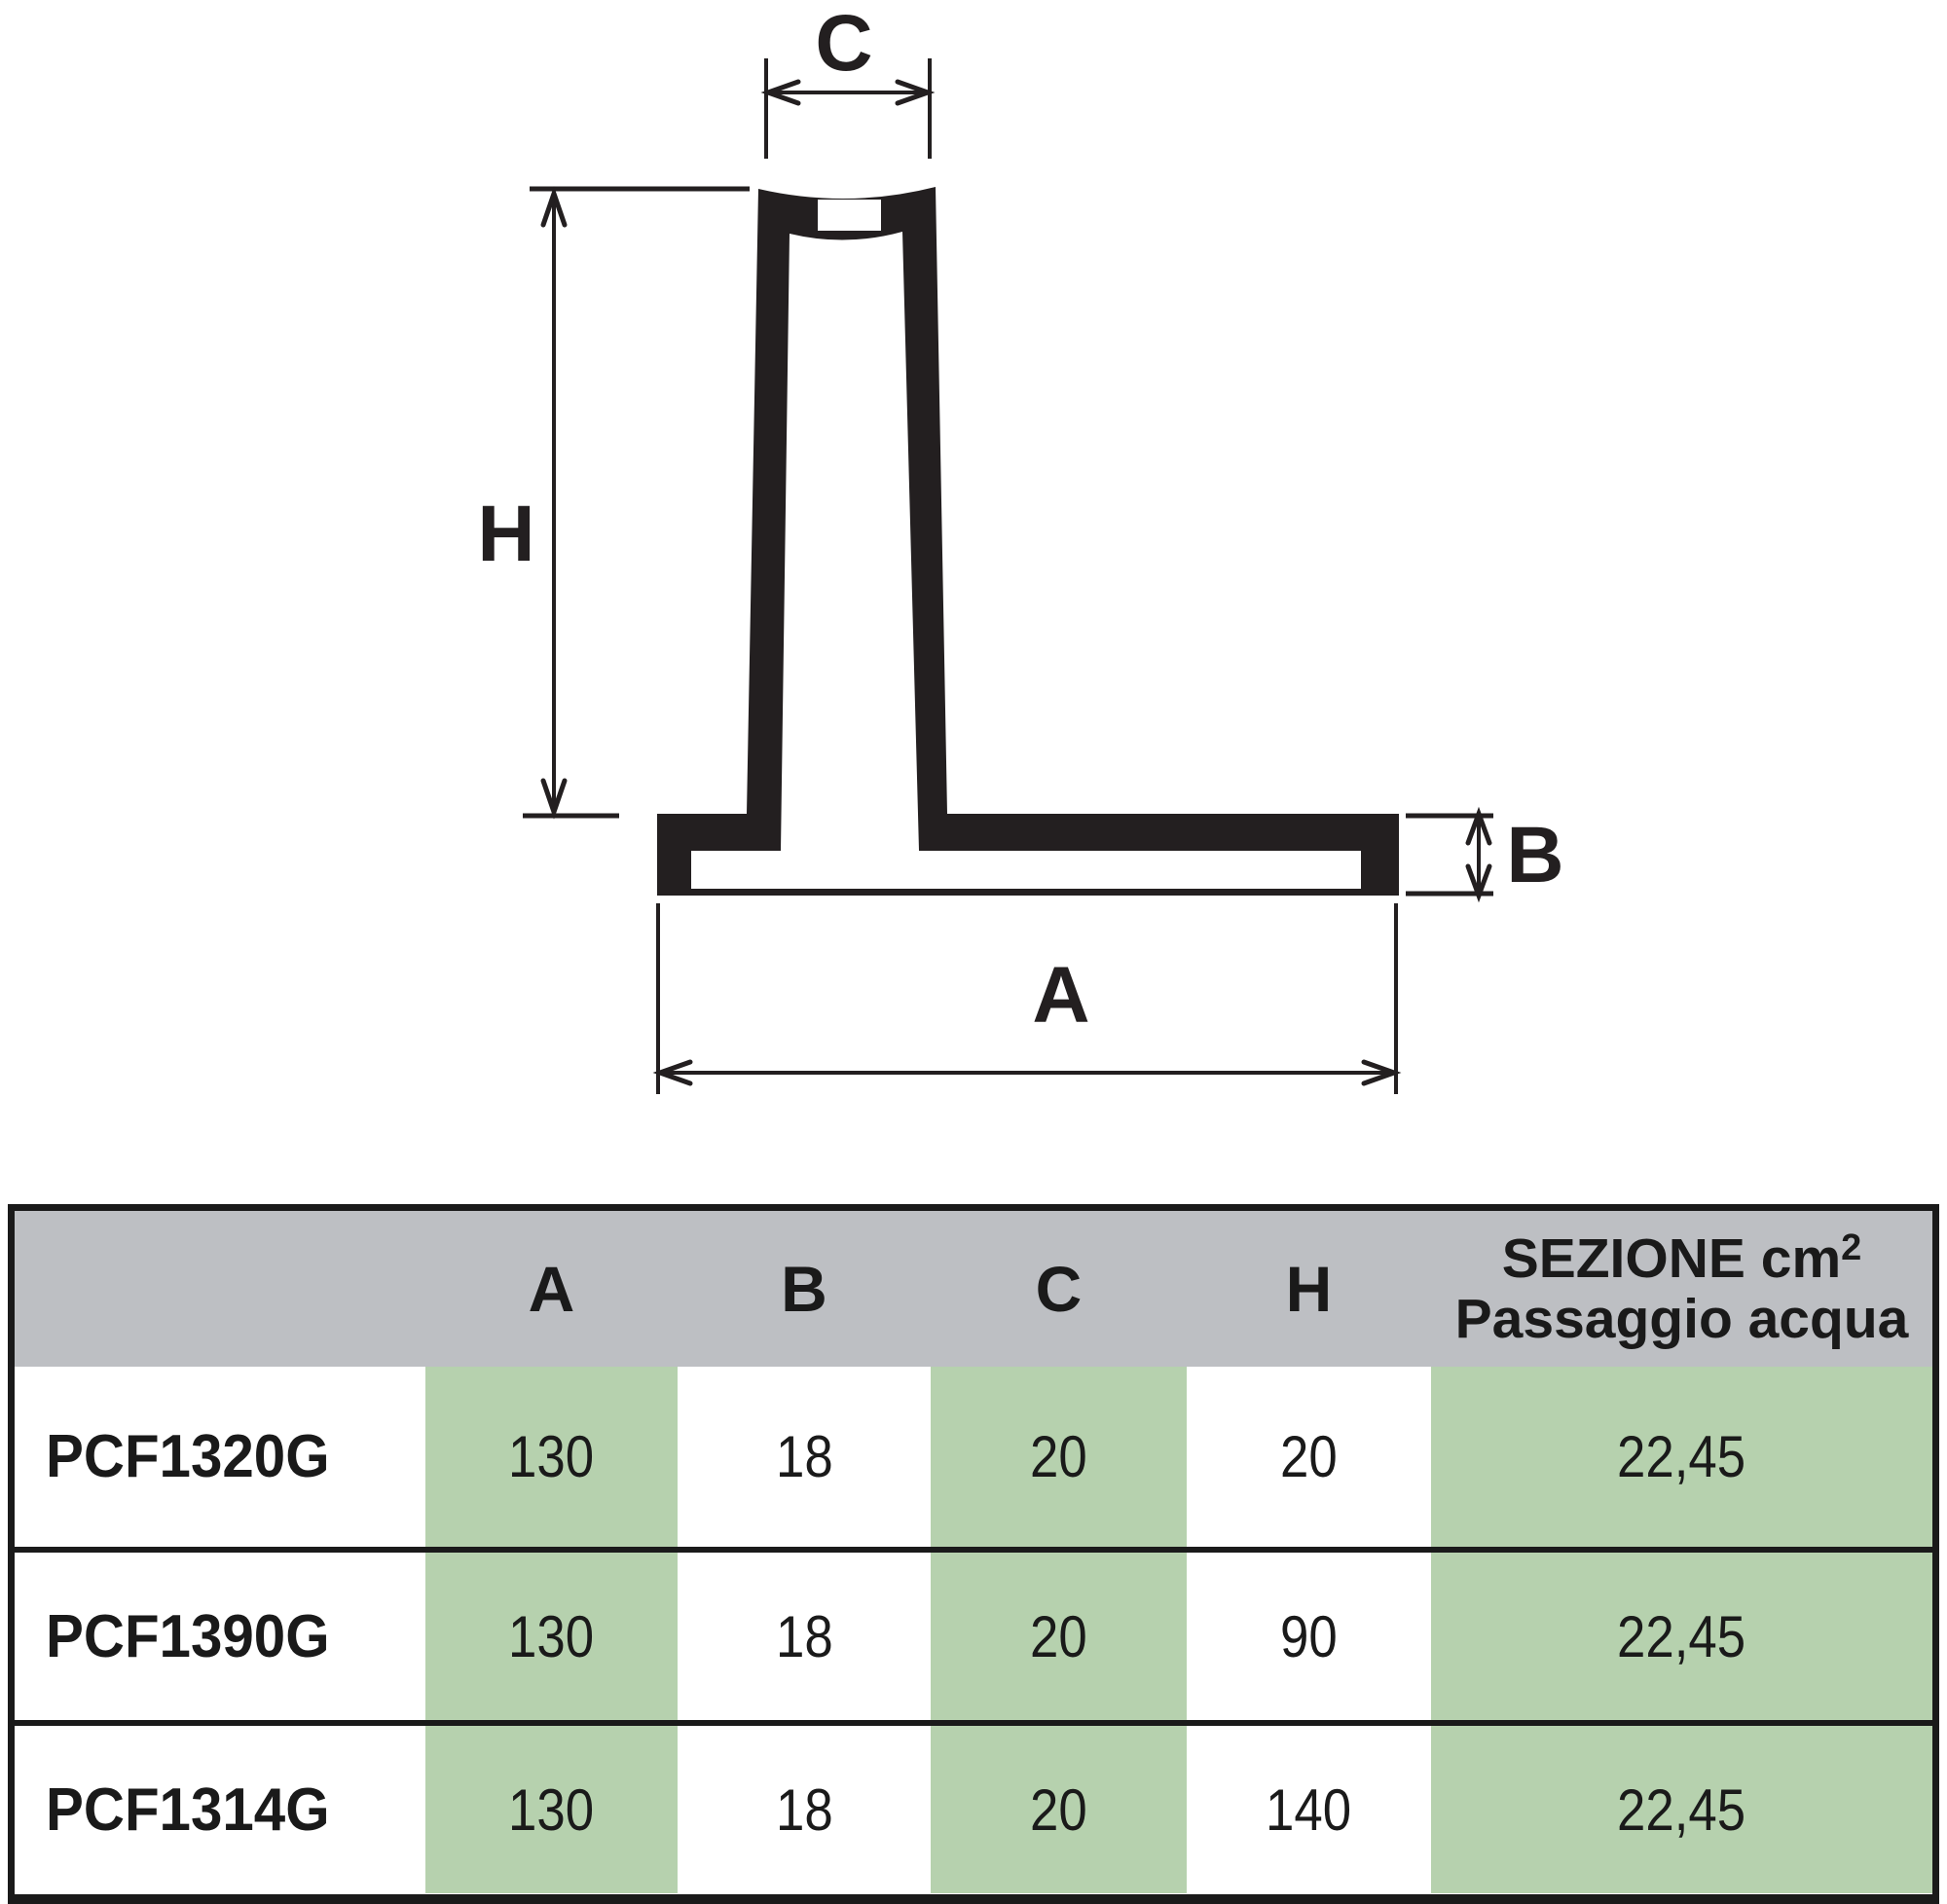 Image resolution: width=1947 pixels, height=1904 pixels. What do you see at coordinates (613, 503) in the screenshot?
I see `dimension-h: H` at bounding box center [613, 503].